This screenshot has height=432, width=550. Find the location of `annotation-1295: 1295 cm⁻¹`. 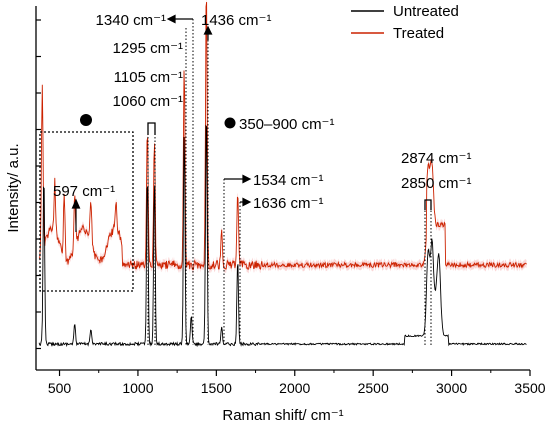

annotation-1295: 1295 cm⁻¹ is located at coordinates (148, 48).